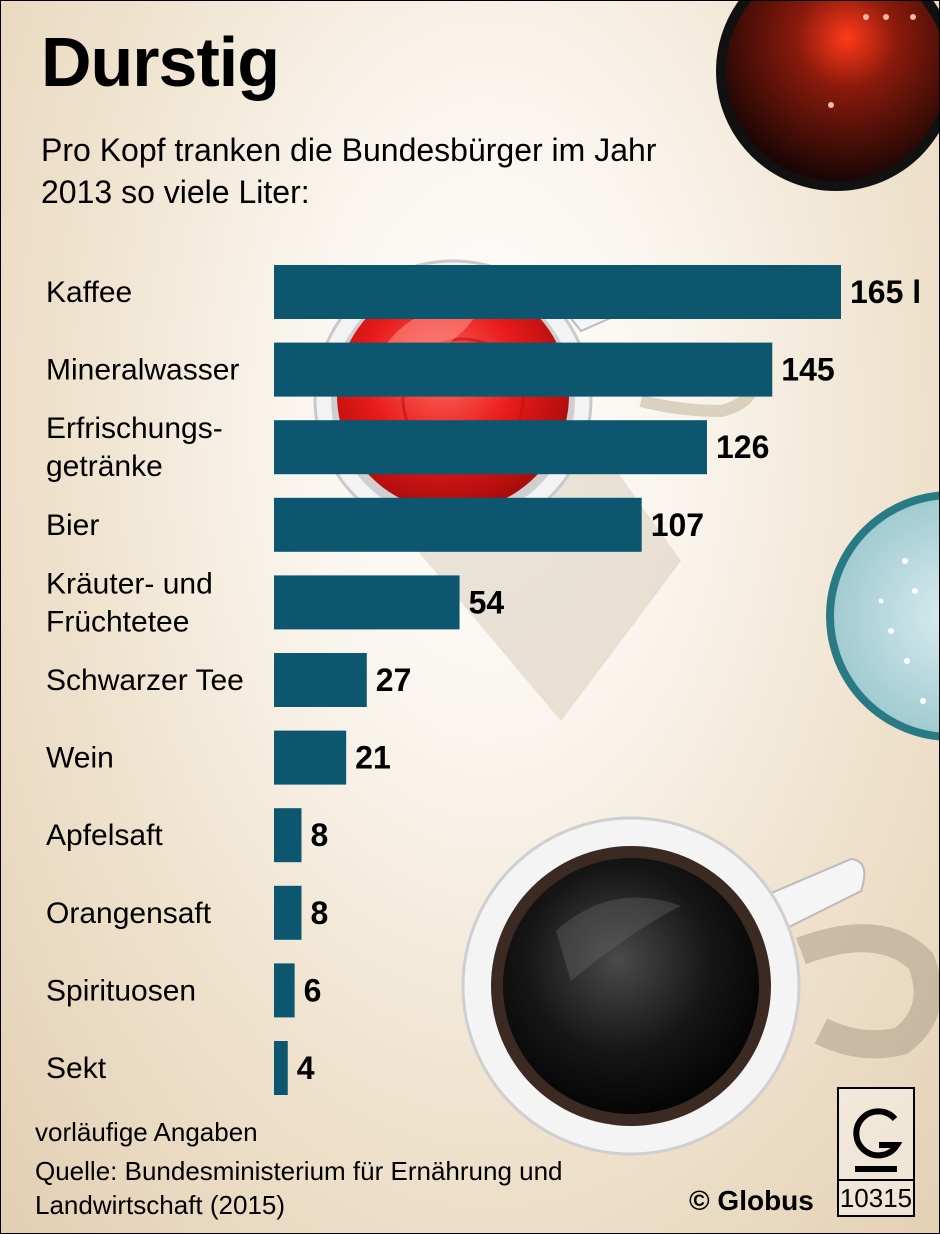 The width and height of the screenshot is (940, 1234). I want to click on category-label-line: Mineralwasser, so click(142, 370).